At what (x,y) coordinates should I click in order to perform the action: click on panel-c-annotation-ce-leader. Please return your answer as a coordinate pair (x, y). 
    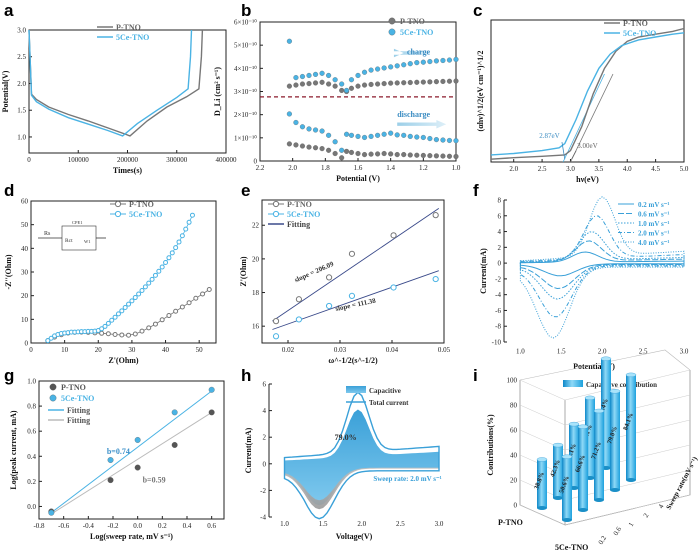
    Looking at the image, I should click on (563, 151).